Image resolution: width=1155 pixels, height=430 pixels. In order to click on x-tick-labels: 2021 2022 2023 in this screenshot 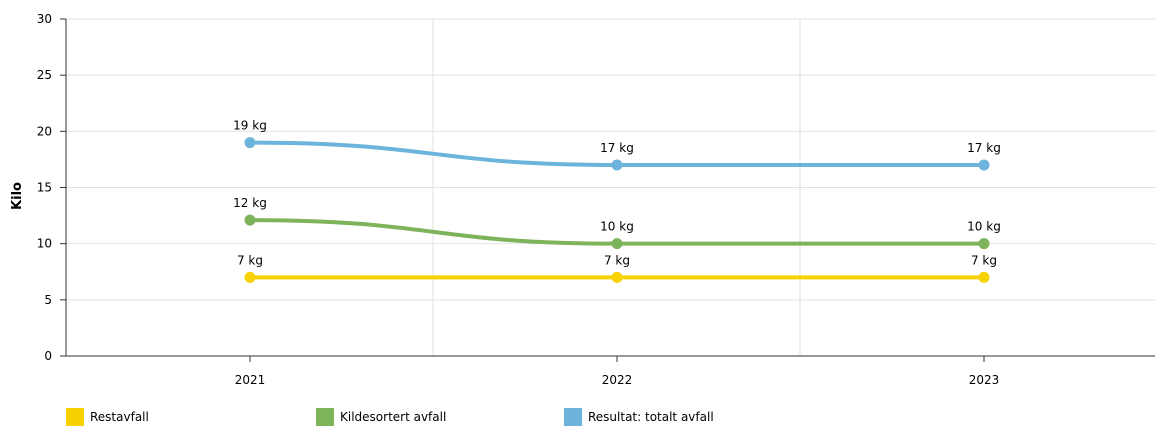, I will do `click(617, 380)`.